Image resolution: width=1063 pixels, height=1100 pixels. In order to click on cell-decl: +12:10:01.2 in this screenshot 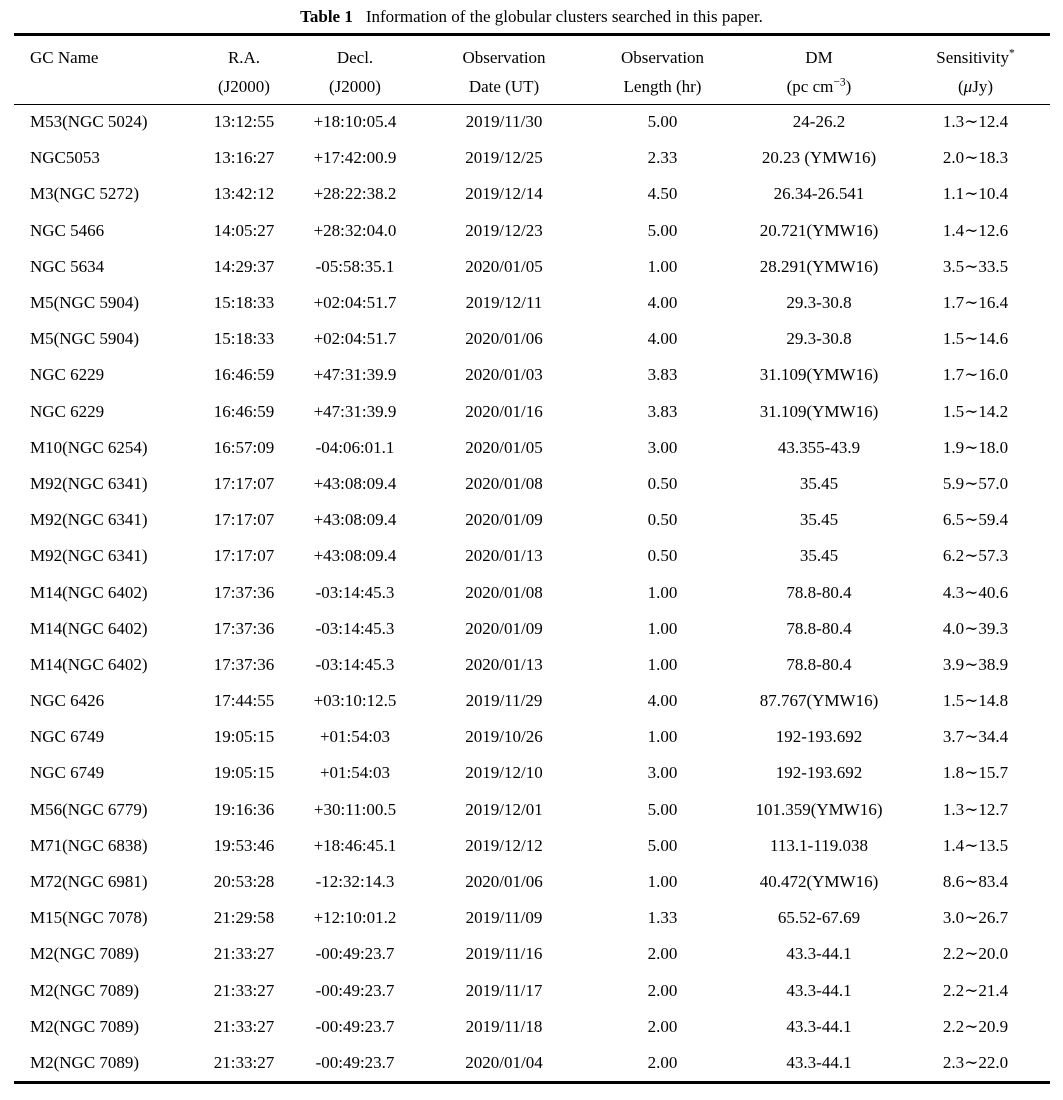, I will do `click(355, 918)`.